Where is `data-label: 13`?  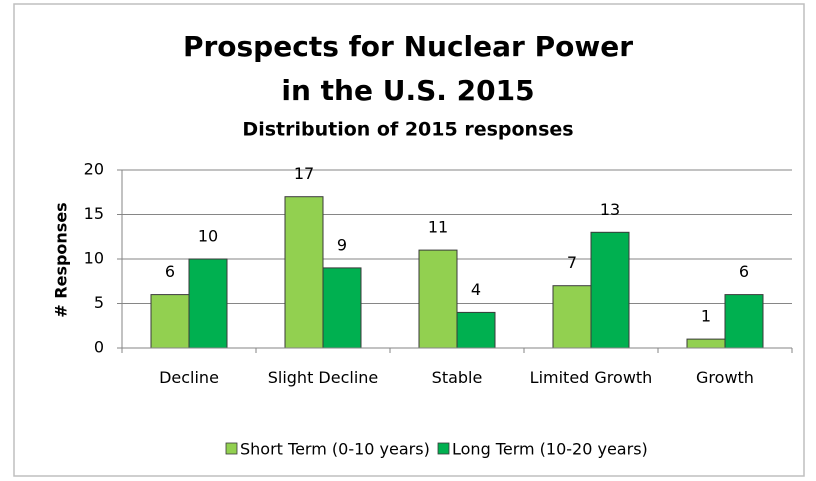
data-label: 13 is located at coordinates (610, 209).